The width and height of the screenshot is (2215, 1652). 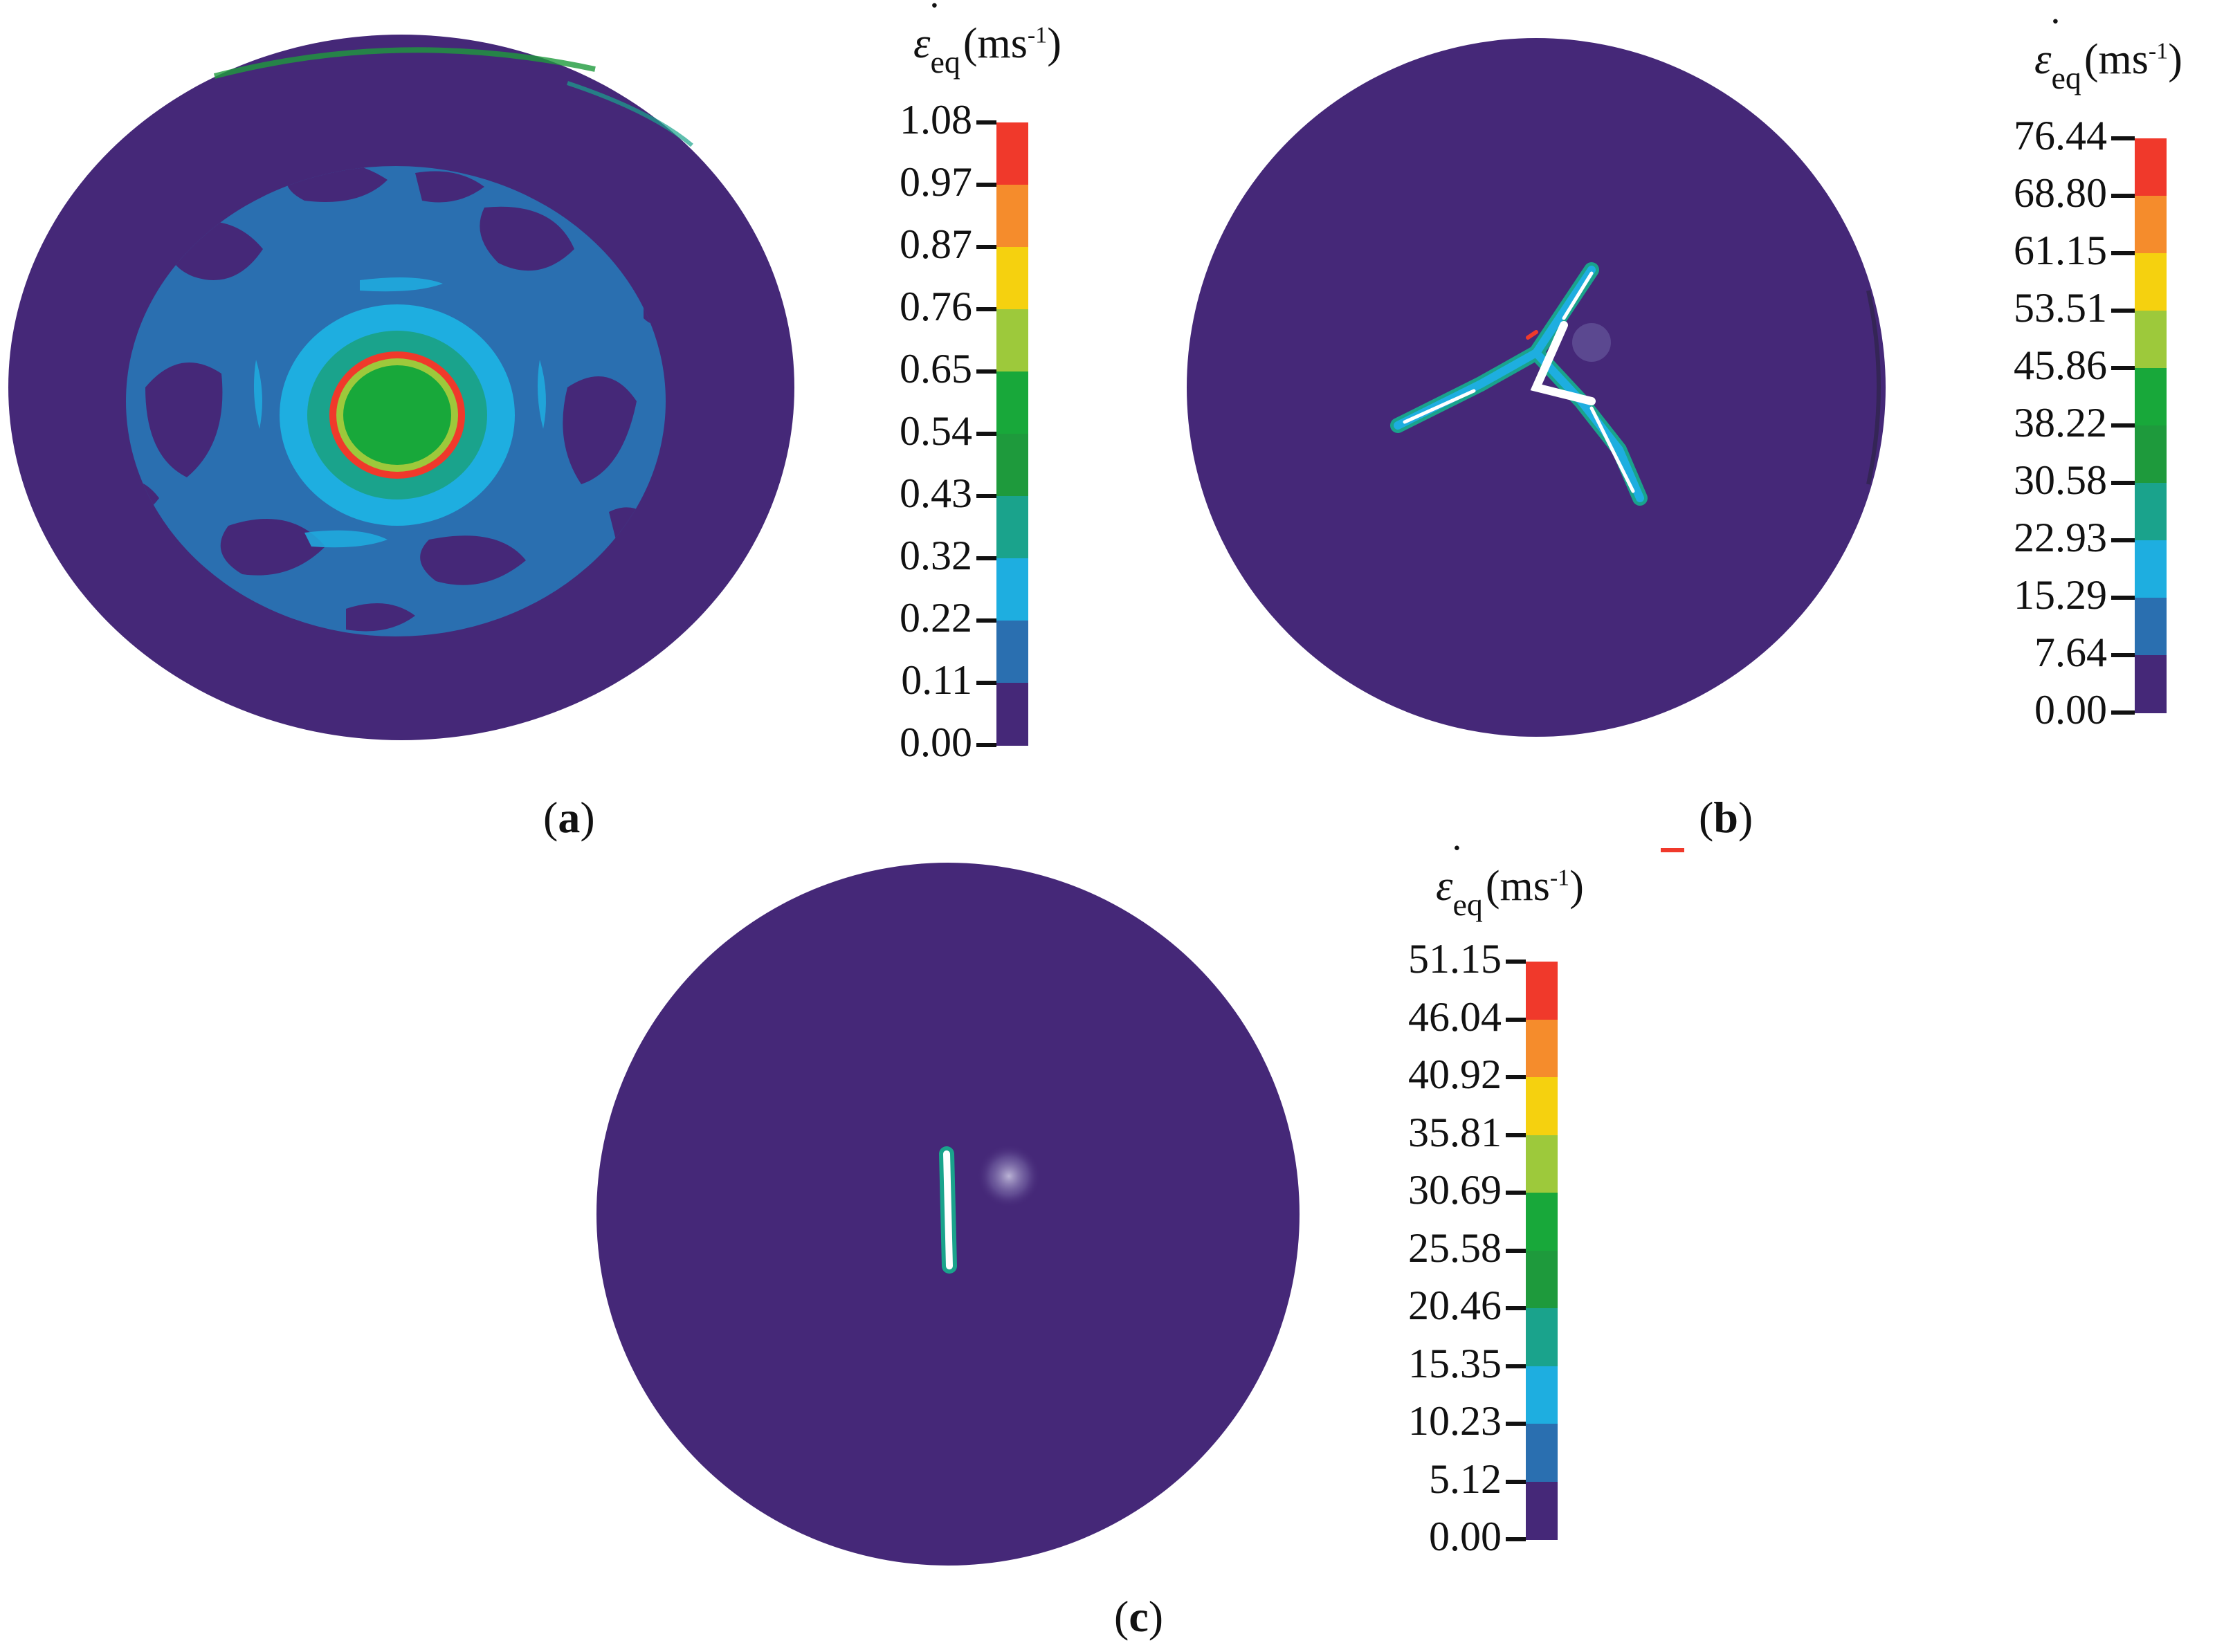 I want to click on crack-line, so click(x=948, y=1210).